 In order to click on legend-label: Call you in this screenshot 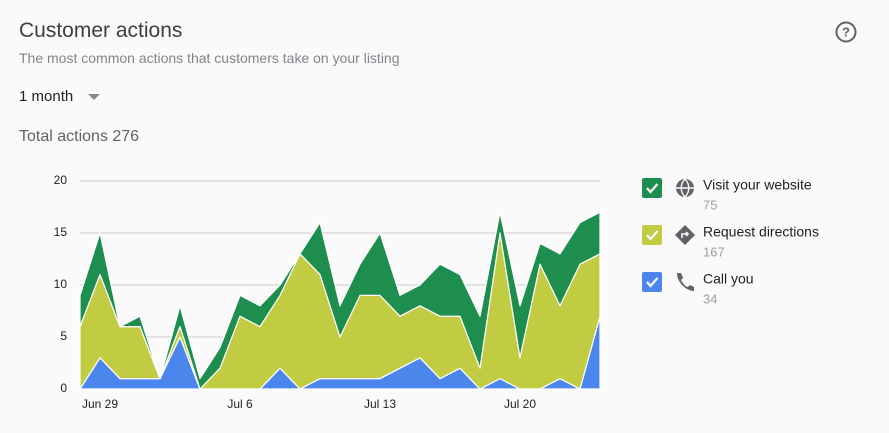, I will do `click(728, 279)`.